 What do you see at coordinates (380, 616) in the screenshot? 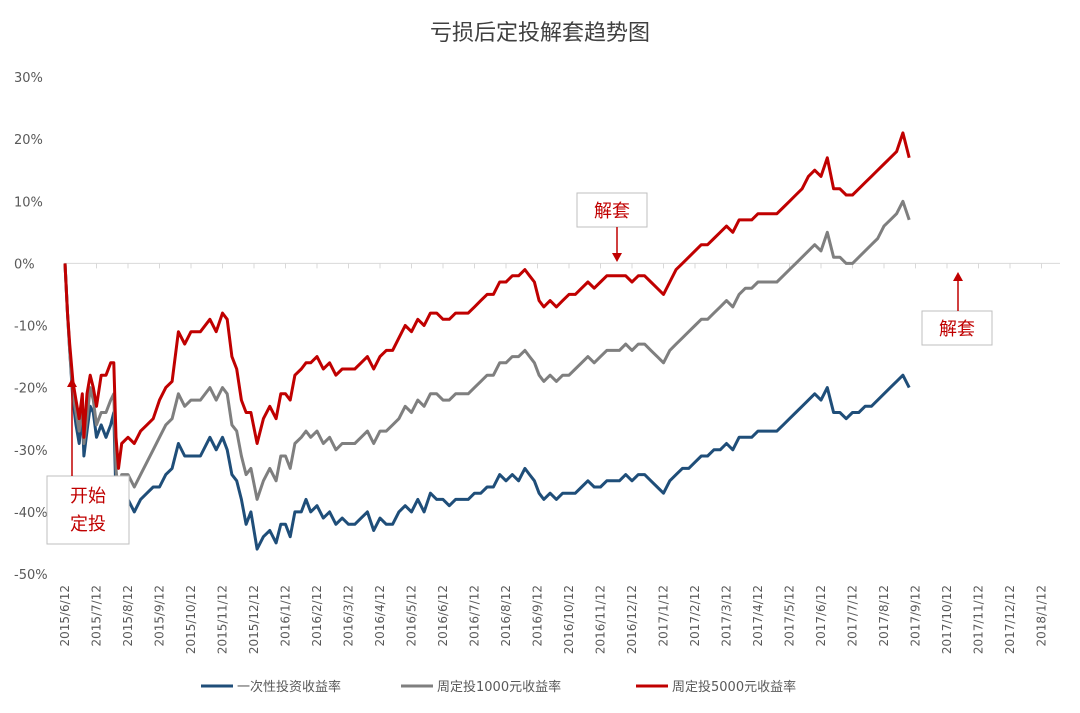
I see `x-tick-label: 2016/4/12` at bounding box center [380, 616].